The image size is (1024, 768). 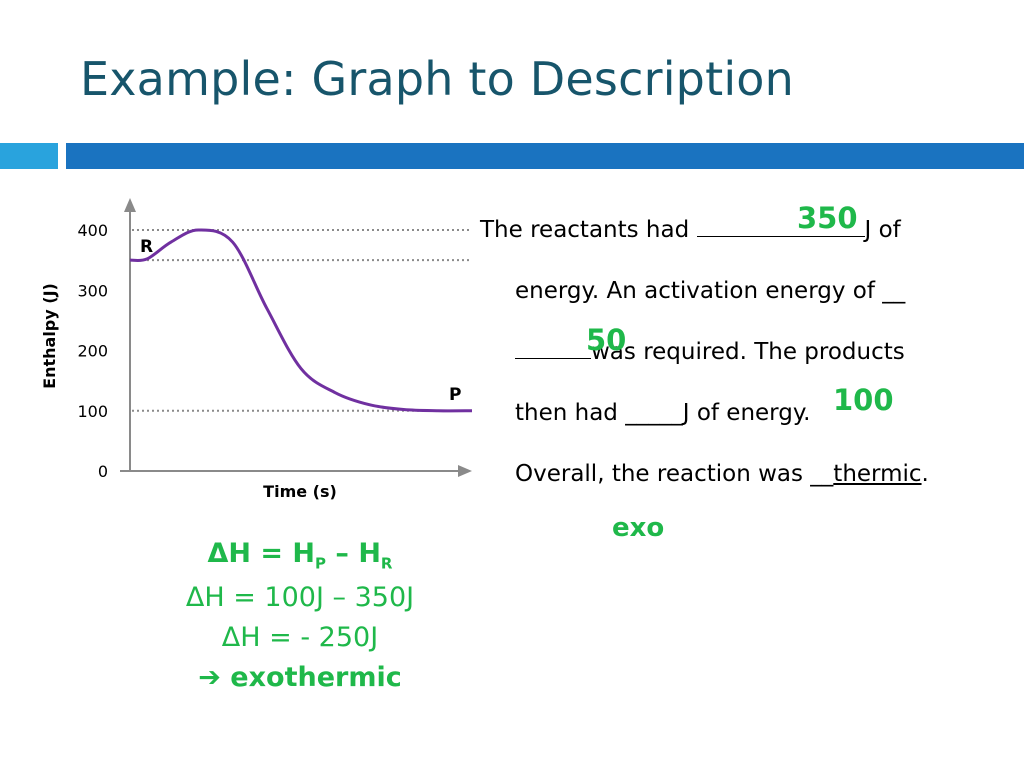 I want to click on y-tick-label-0: 0, so click(x=103, y=471).